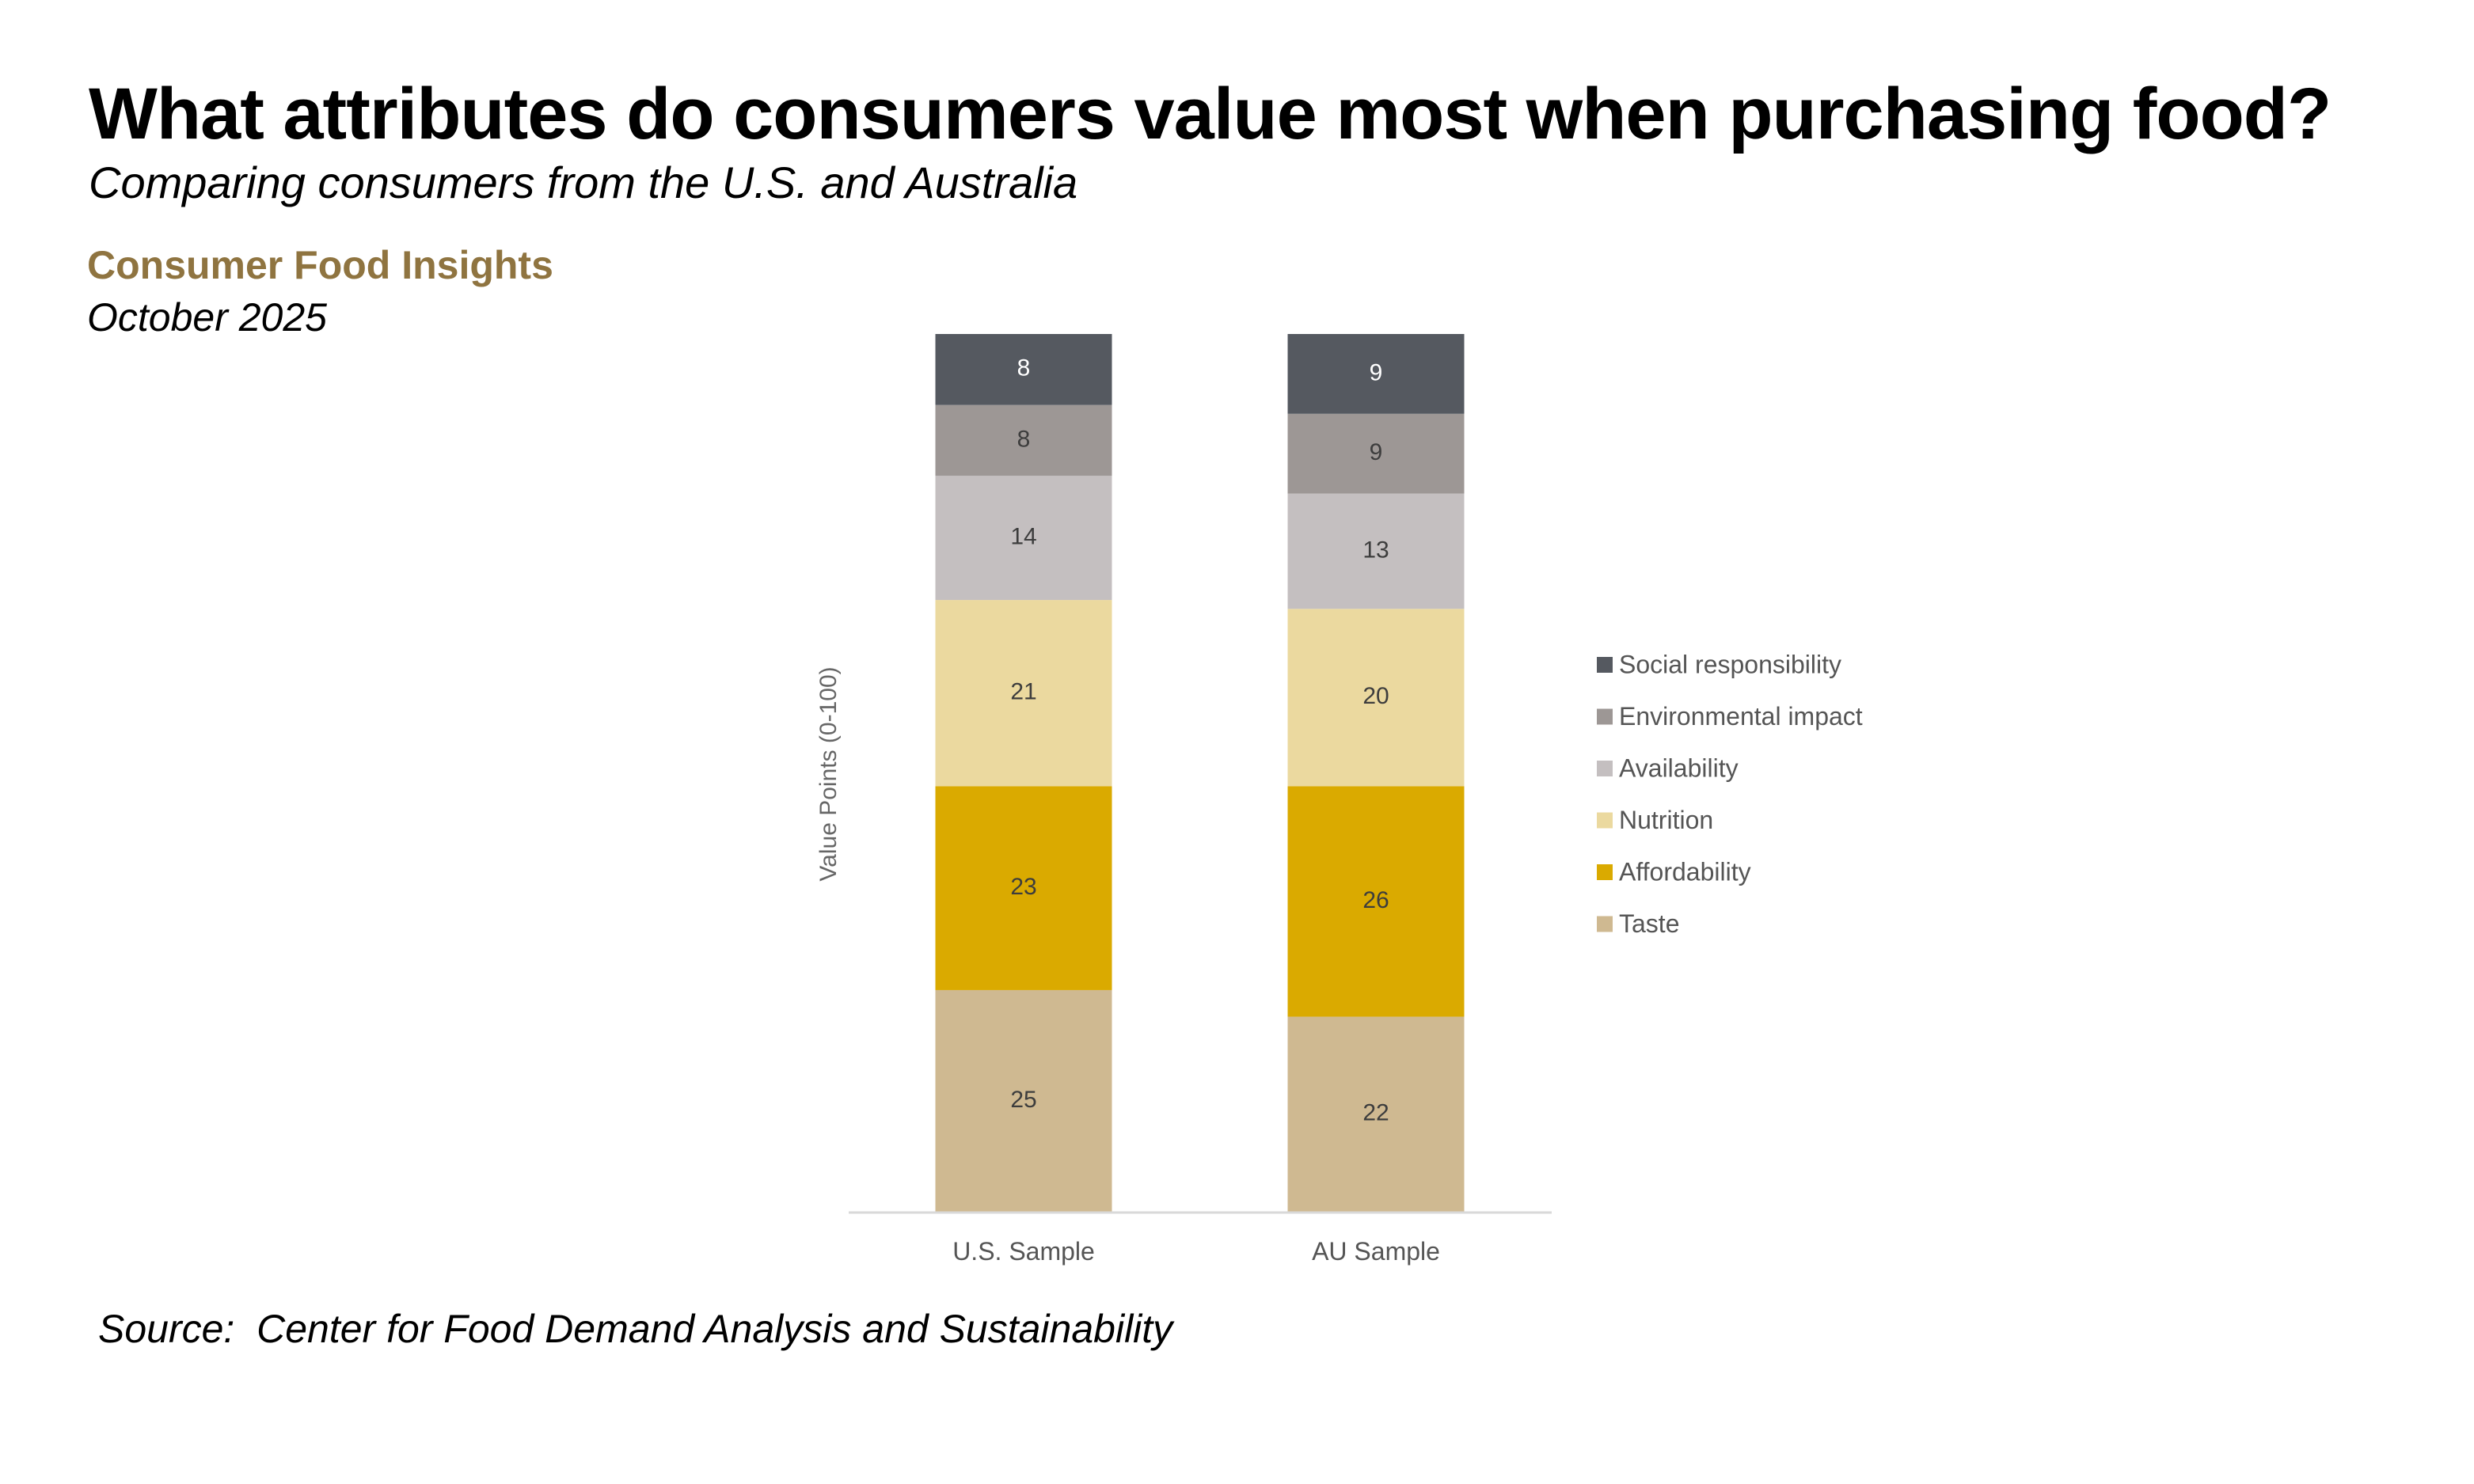 Image resolution: width=2474 pixels, height=1484 pixels. I want to click on y-axis-title: Value Points (0-100), so click(829, 773).